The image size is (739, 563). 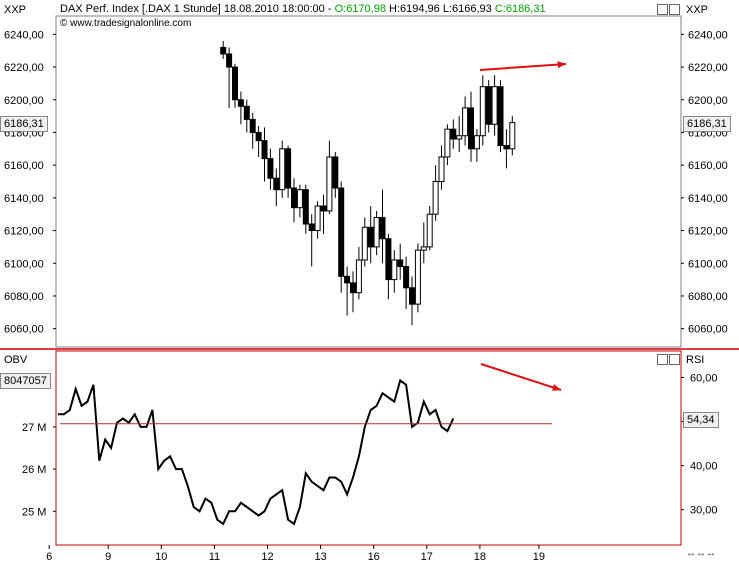 I want to click on indicator-panel-window-buttons, so click(x=669, y=359).